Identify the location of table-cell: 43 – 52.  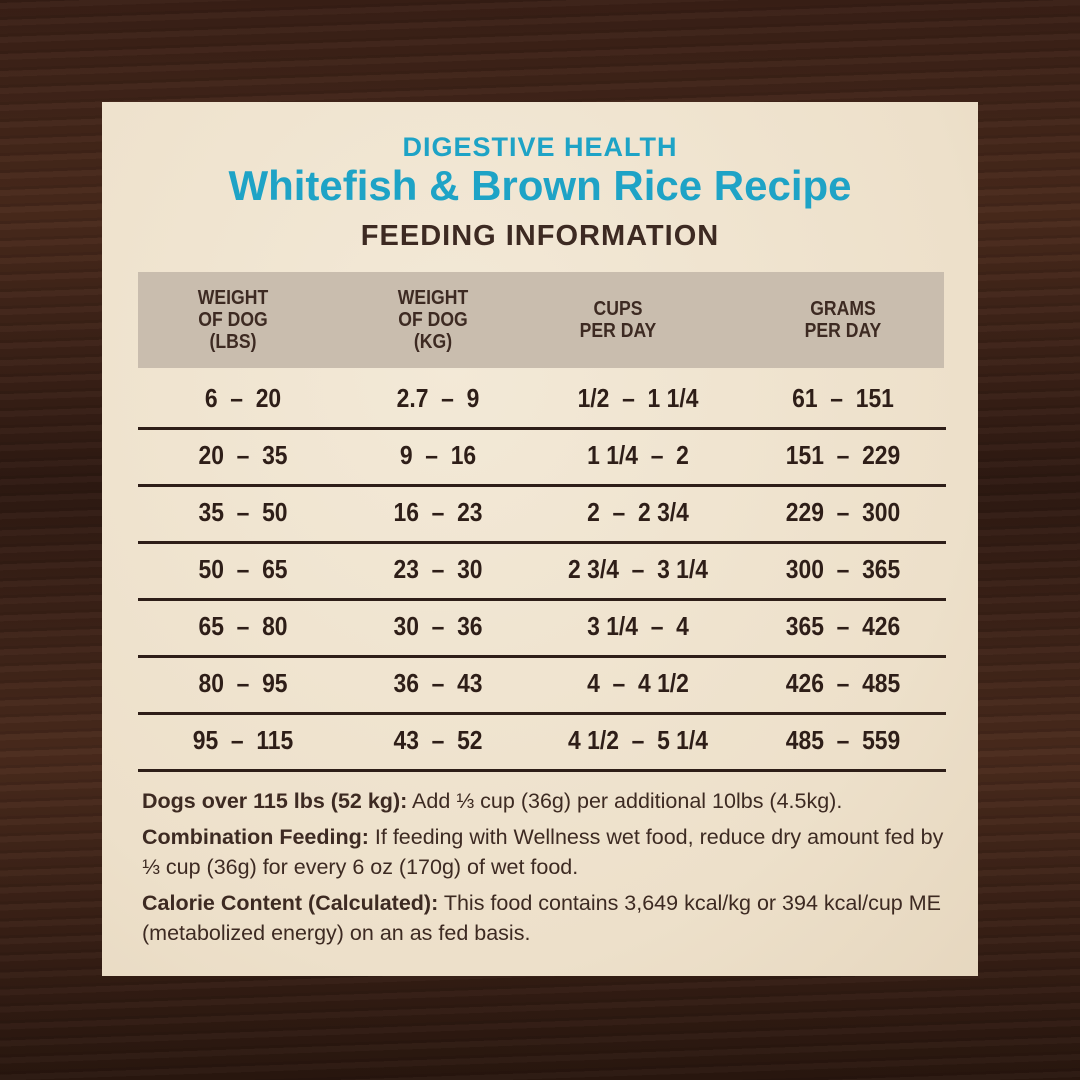
(438, 740).